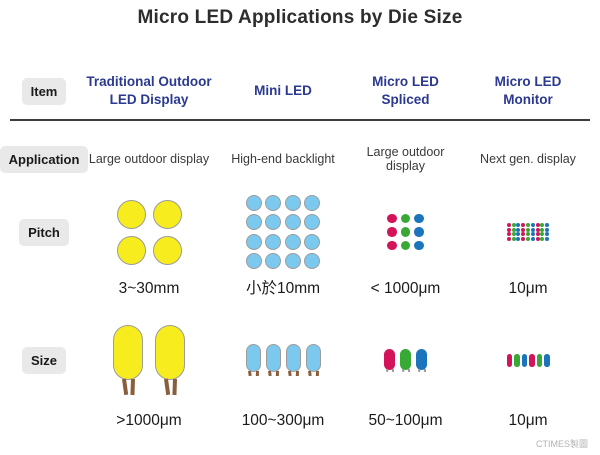 Image resolution: width=600 pixels, height=455 pixels. I want to click on size-value-mini-led: 100~300μm, so click(283, 420).